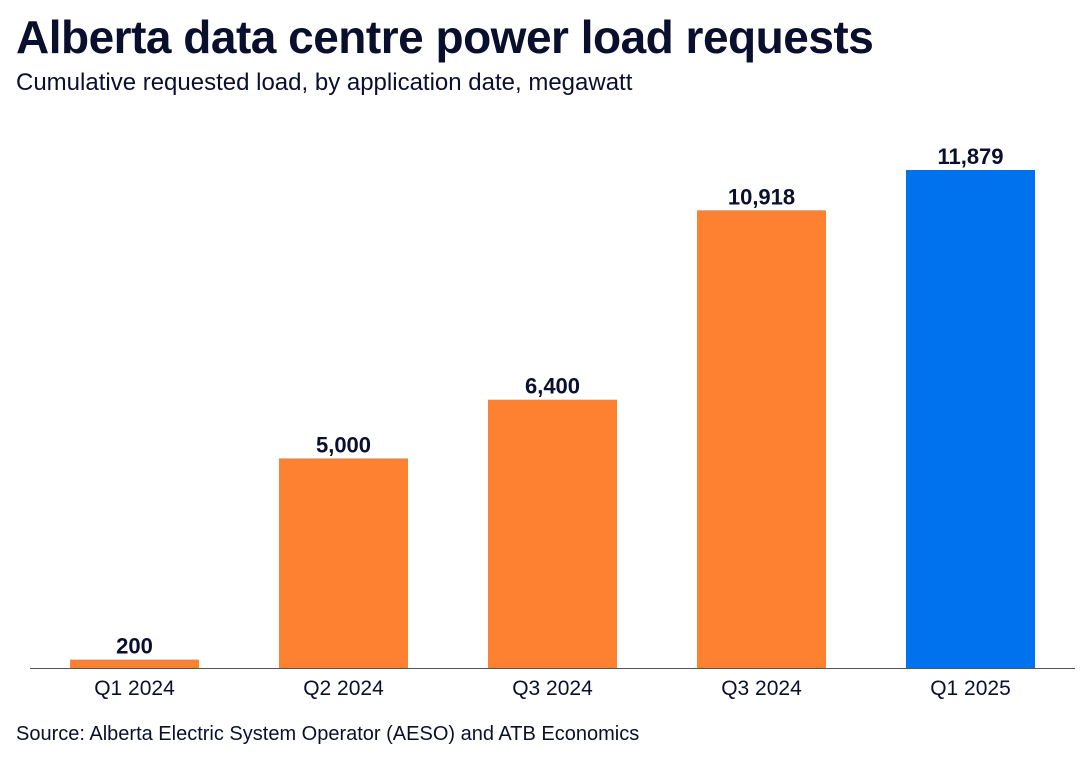 This screenshot has width=1090, height=764. Describe the element at coordinates (134, 688) in the screenshot. I see `x-tick-label-1: Q1 2024` at that location.